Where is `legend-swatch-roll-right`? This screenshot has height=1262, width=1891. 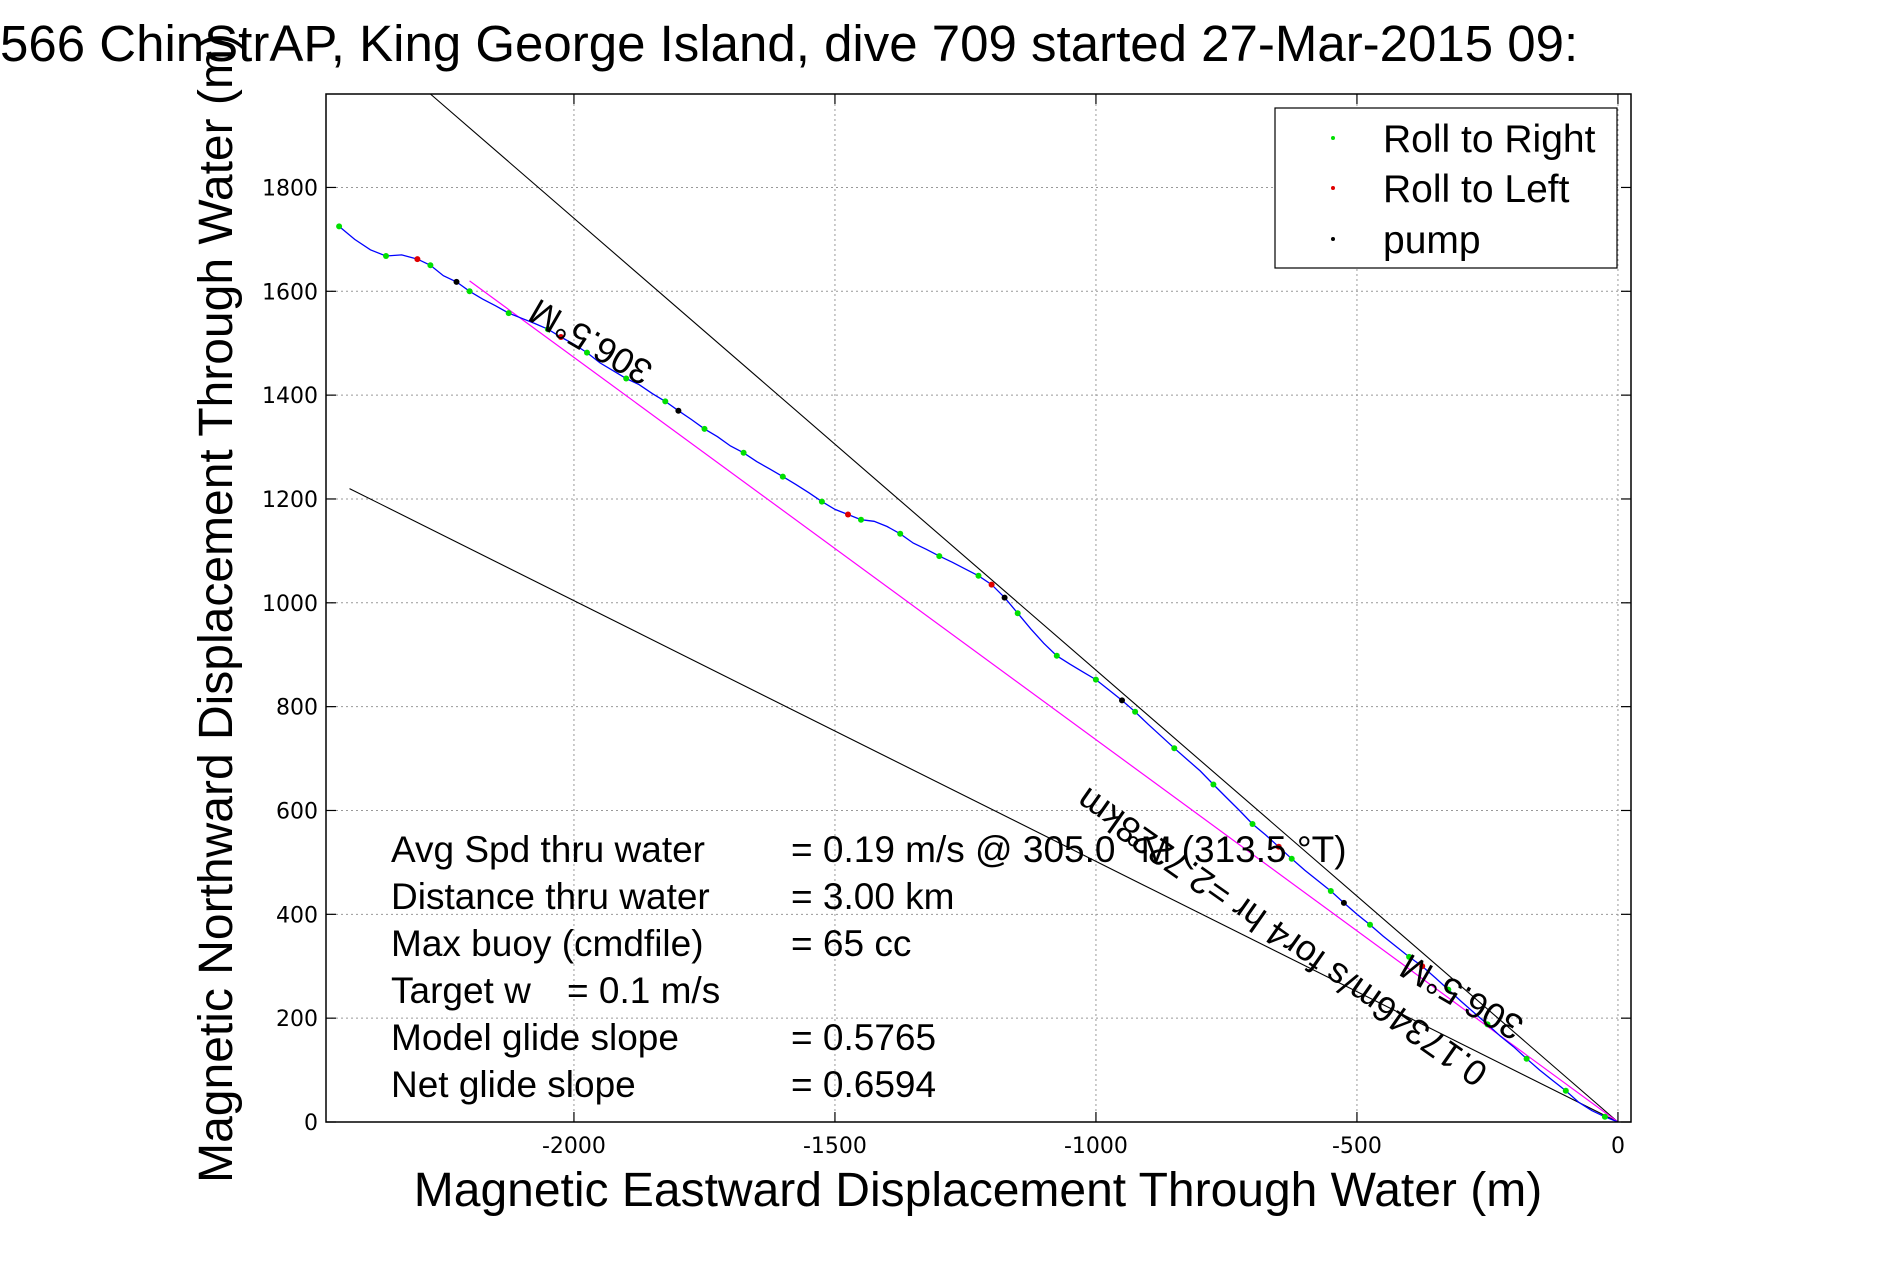 legend-swatch-roll-right is located at coordinates (1333, 138).